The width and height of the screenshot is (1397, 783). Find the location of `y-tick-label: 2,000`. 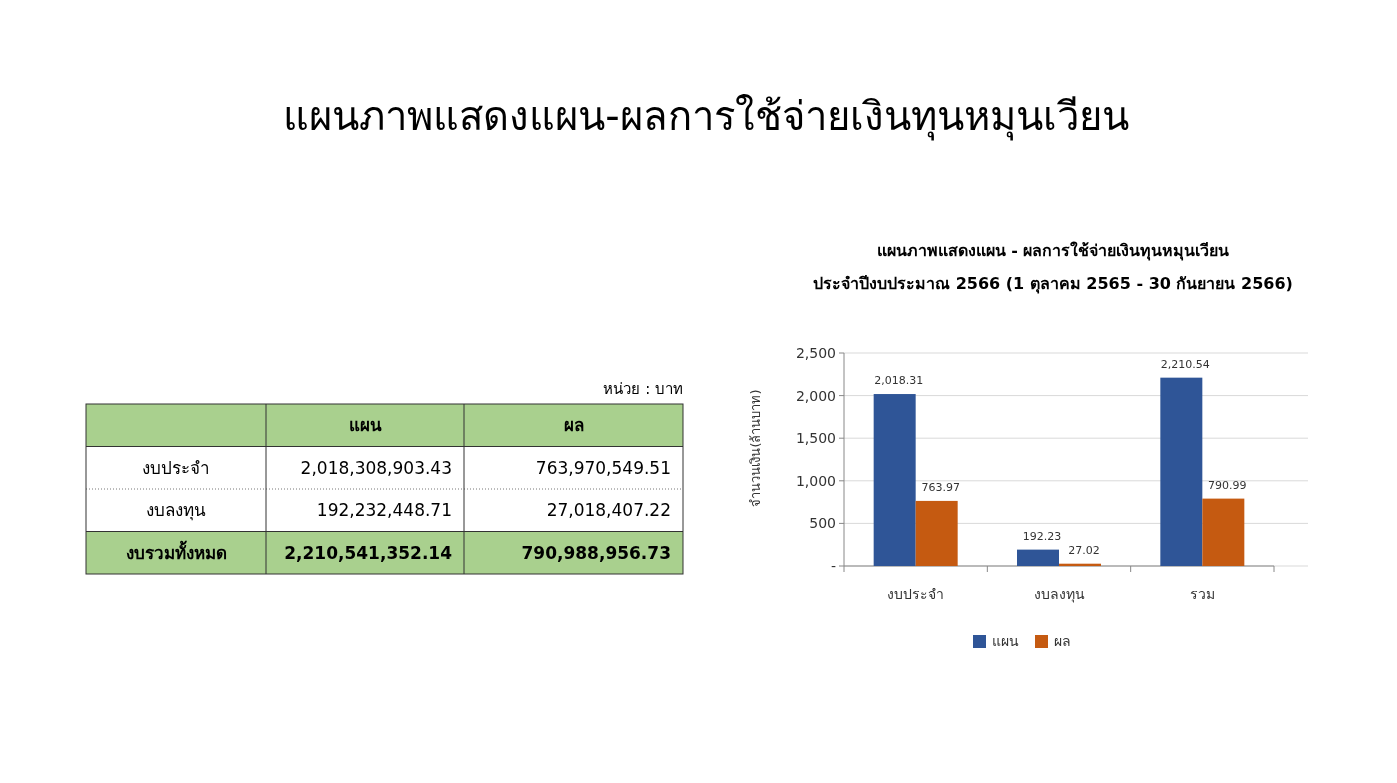

y-tick-label: 2,000 is located at coordinates (815, 395).